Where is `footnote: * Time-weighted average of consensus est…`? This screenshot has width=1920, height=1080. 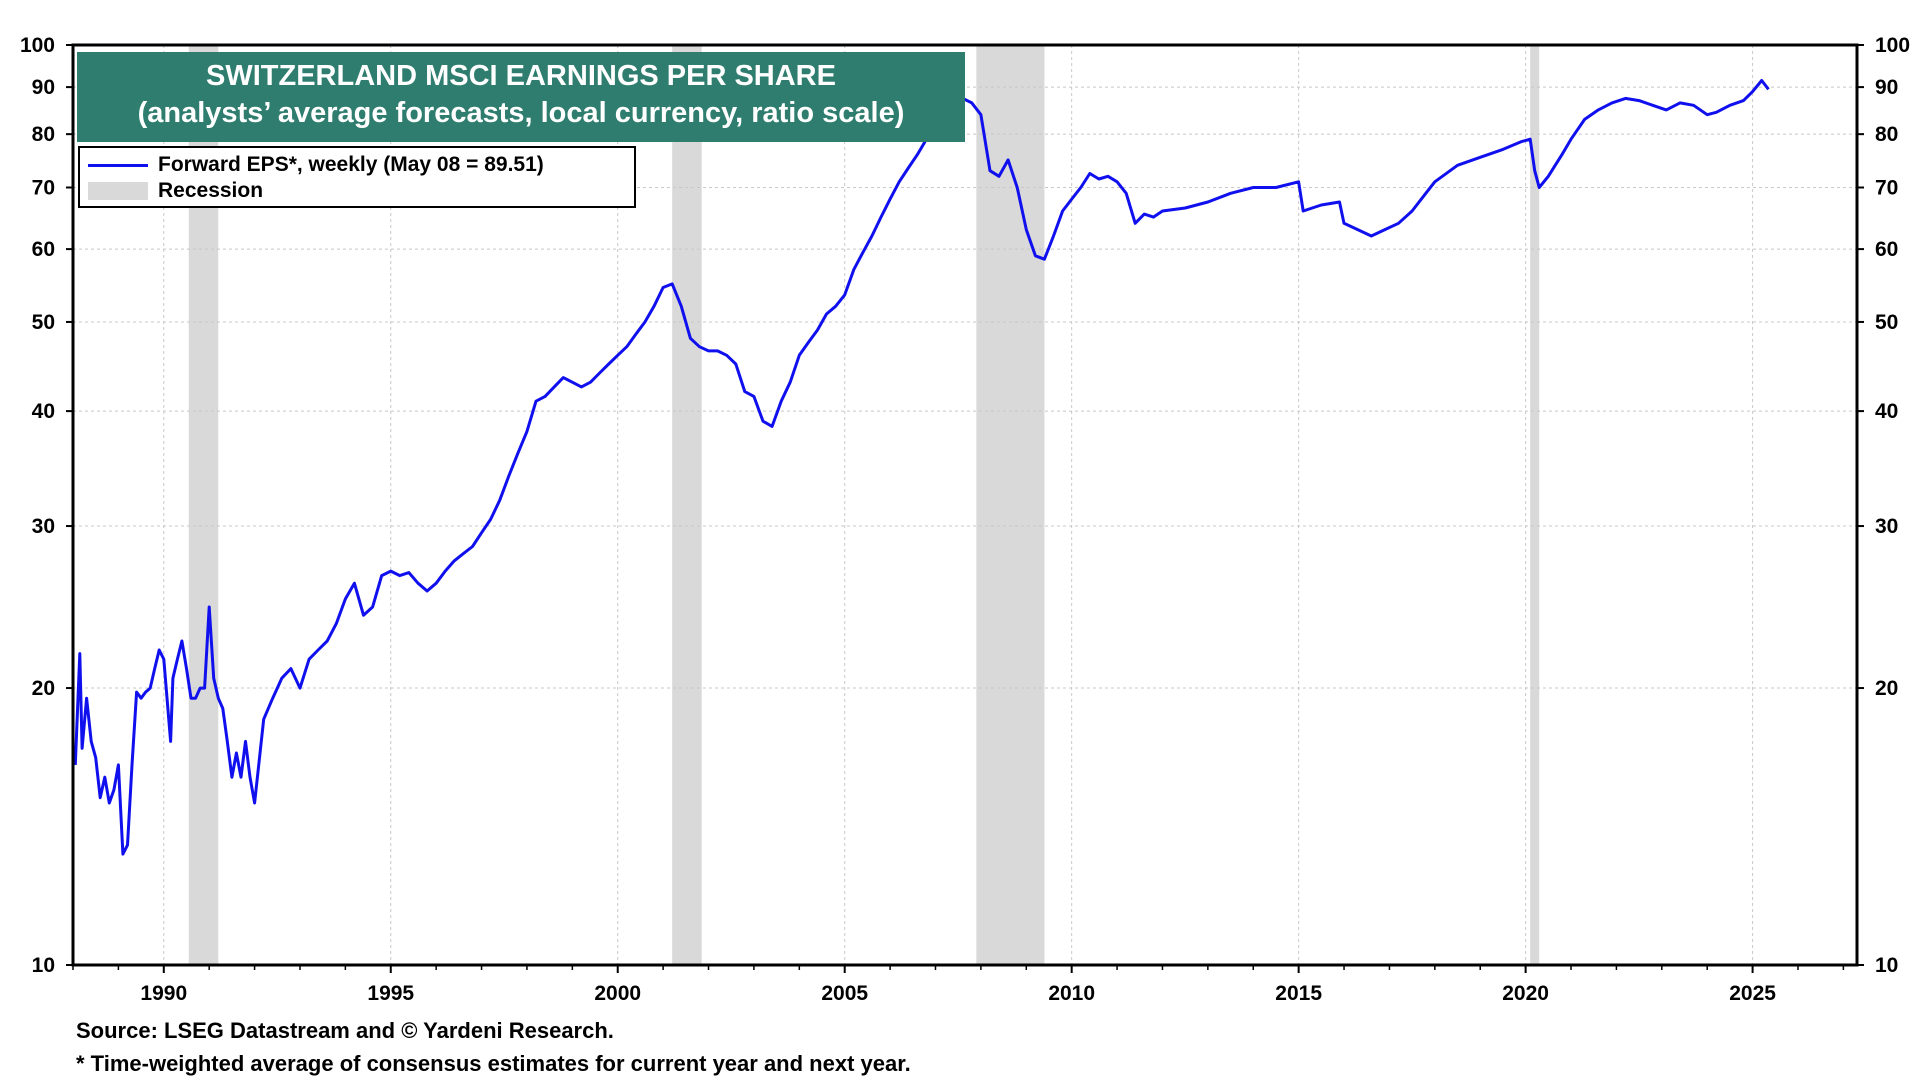 footnote: * Time-weighted average of consensus est… is located at coordinates (493, 1063).